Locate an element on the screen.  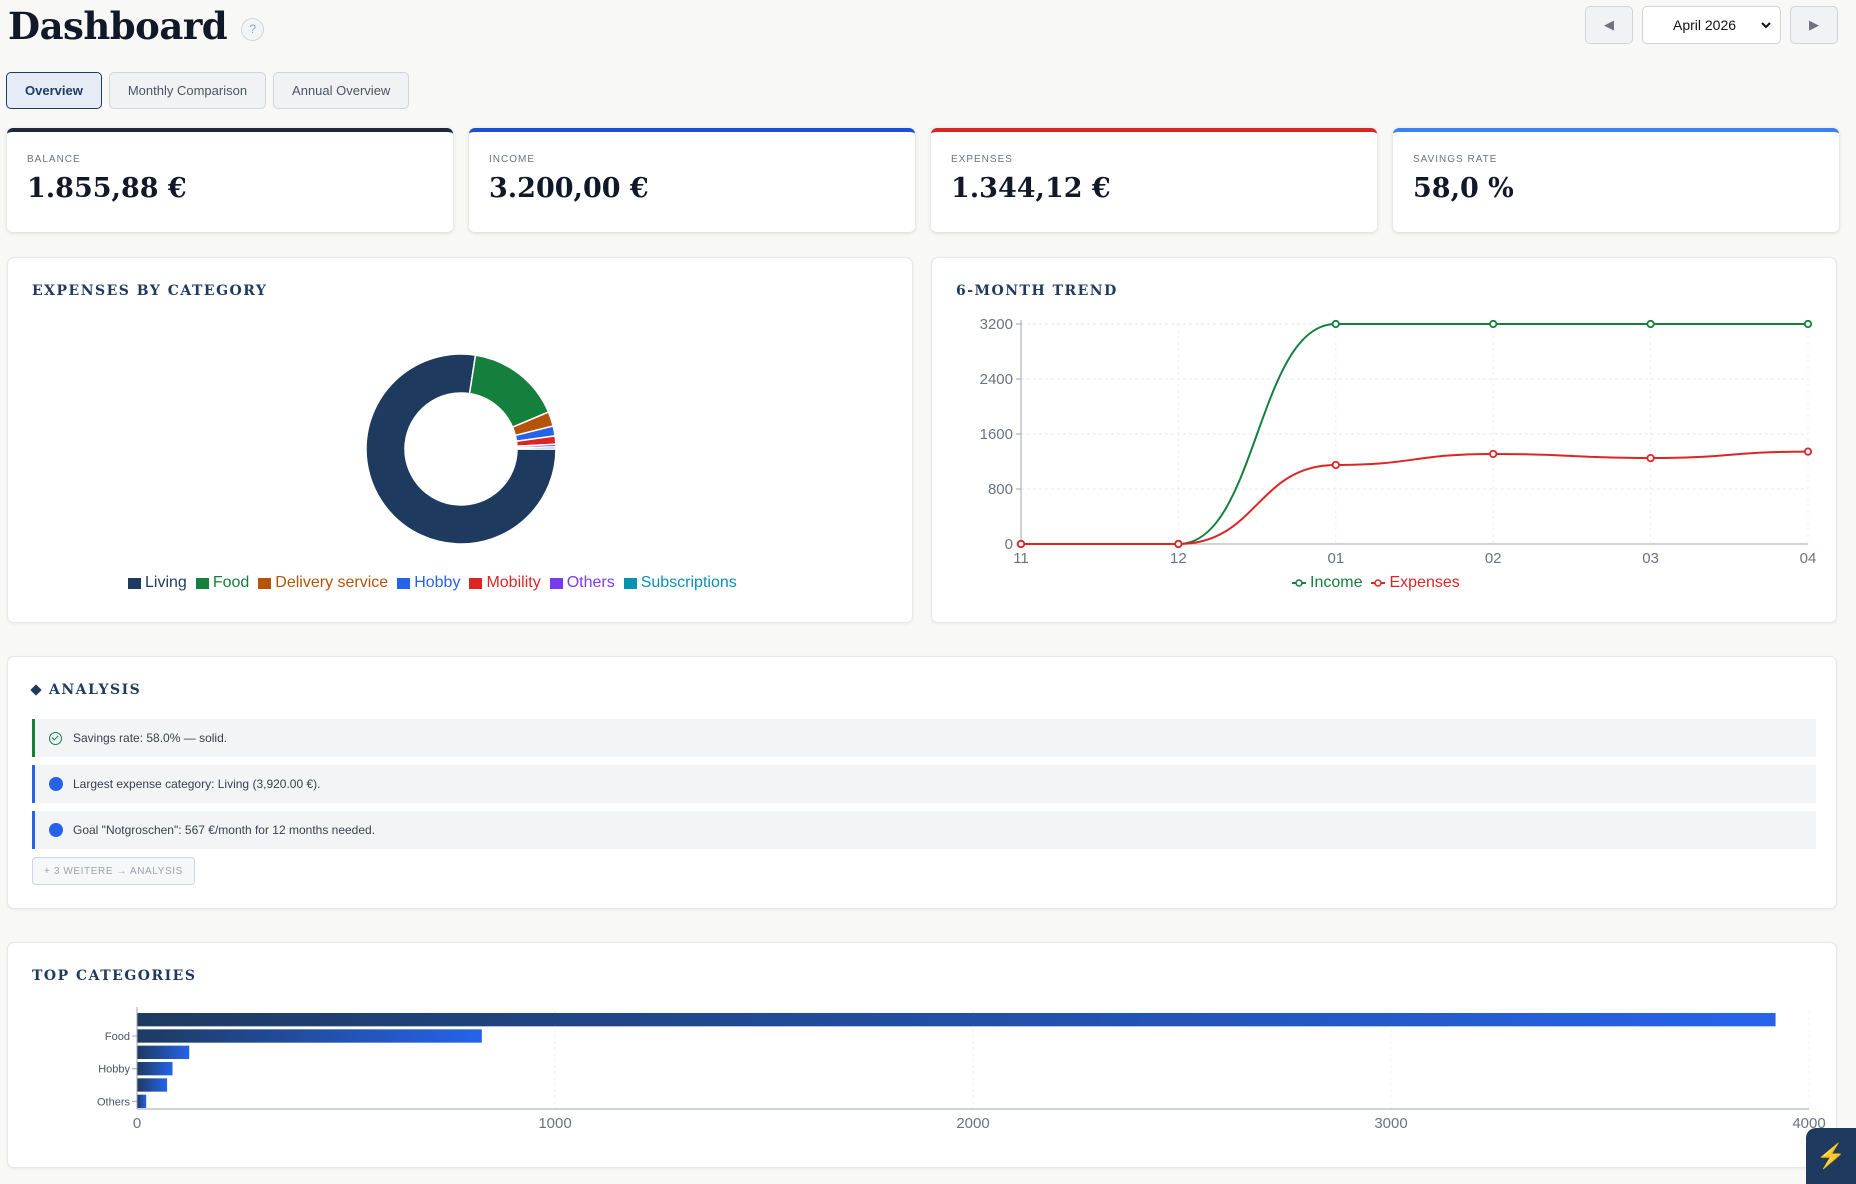
legend-item: Income is located at coordinates (1327, 583).